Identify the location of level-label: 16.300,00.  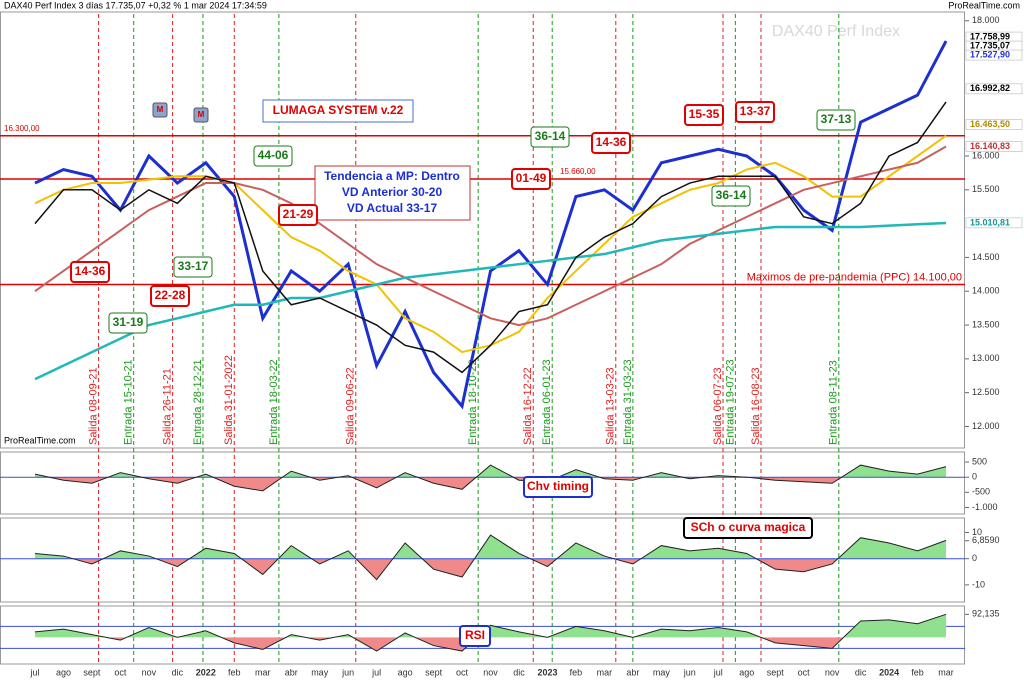
(22, 128).